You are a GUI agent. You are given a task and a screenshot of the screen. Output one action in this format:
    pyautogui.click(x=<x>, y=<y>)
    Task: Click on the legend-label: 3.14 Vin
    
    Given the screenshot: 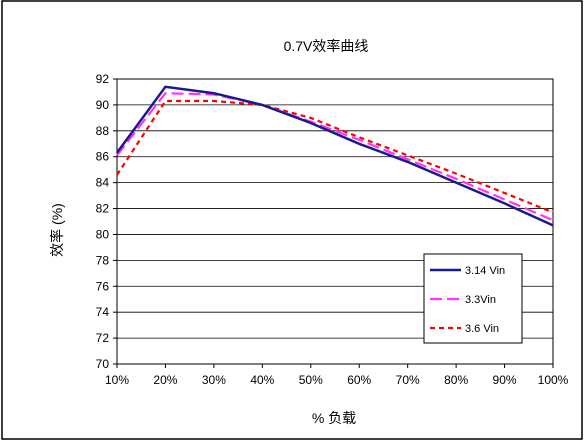 What is the action you would take?
    pyautogui.click(x=485, y=271)
    